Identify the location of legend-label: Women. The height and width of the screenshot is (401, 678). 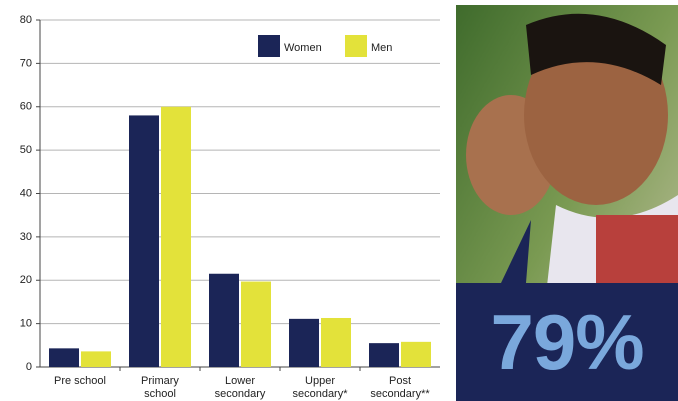
(303, 48).